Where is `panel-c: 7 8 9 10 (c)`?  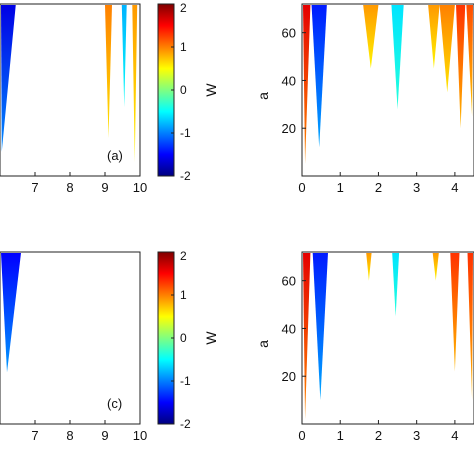 panel-c: 7 8 9 10 (c) is located at coordinates (73, 347).